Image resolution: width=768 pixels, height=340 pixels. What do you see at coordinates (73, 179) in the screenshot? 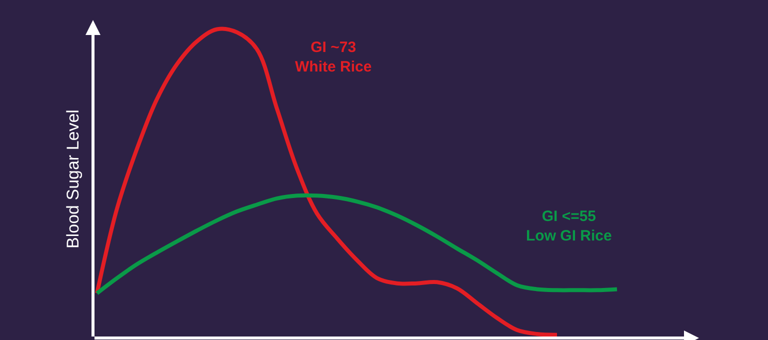
I see `y-axis-title: Blood Sugar Level` at bounding box center [73, 179].